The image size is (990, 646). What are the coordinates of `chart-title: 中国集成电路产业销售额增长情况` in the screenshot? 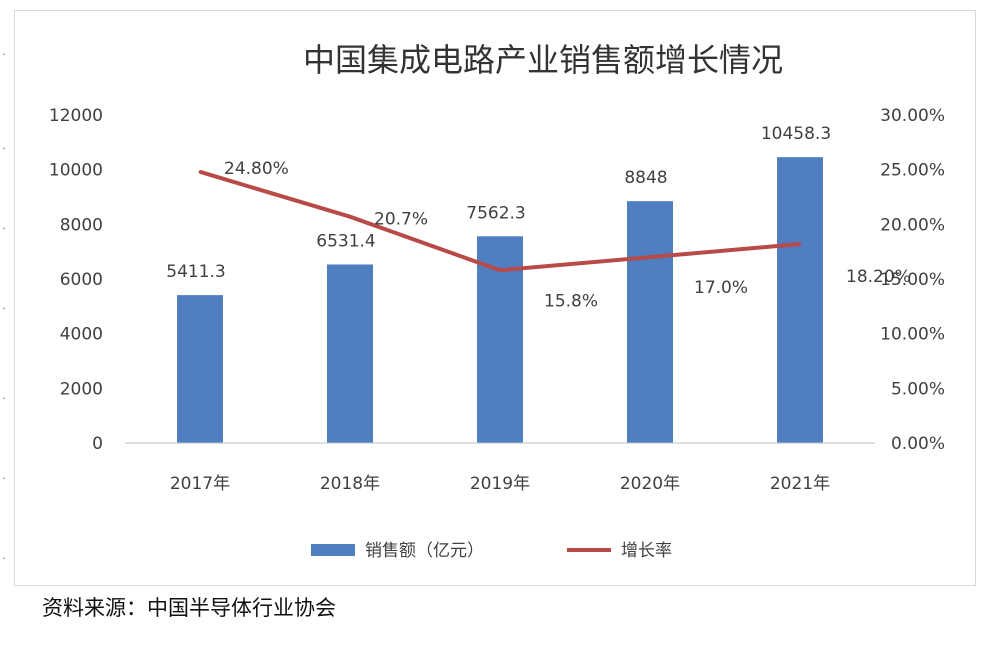 It's located at (543, 60).